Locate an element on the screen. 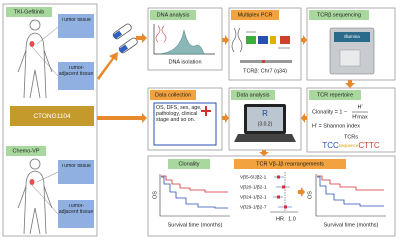 This screenshot has width=400, height=245. tcrs-label: TCRs is located at coordinates (351, 137).